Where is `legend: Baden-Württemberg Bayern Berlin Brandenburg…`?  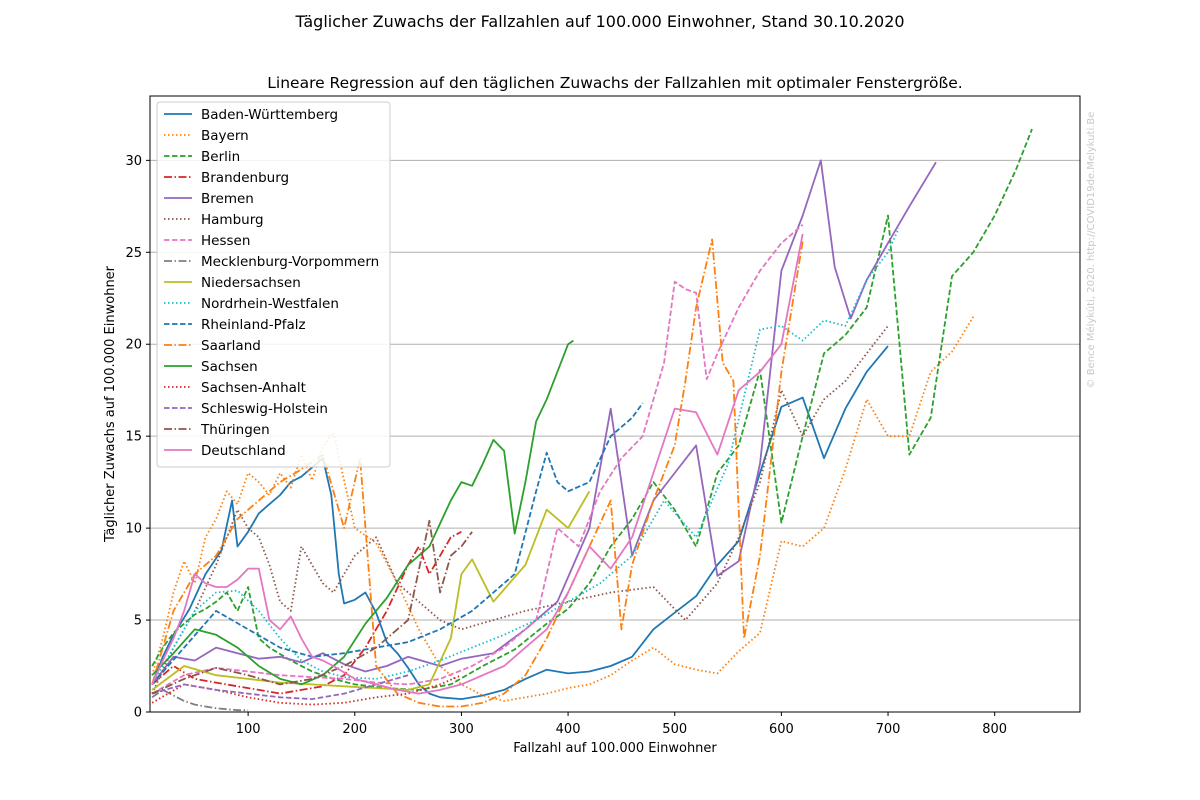
legend: Baden-Württemberg Bayern Berlin Brandenburg… is located at coordinates (273, 284).